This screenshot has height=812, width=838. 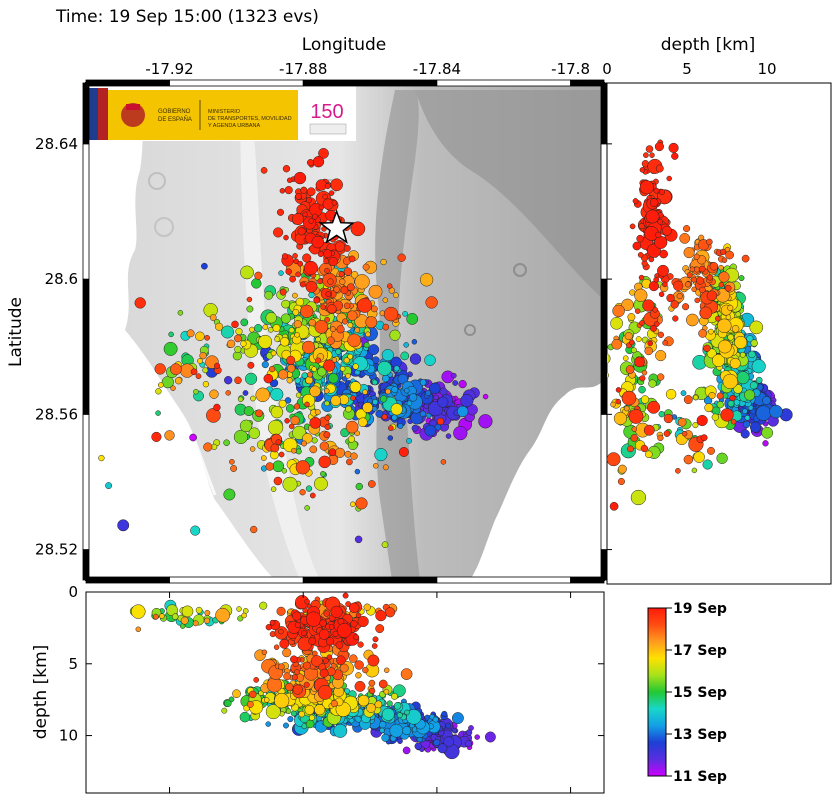 What do you see at coordinates (336, 226) in the screenshot?
I see `star-marker-icon` at bounding box center [336, 226].